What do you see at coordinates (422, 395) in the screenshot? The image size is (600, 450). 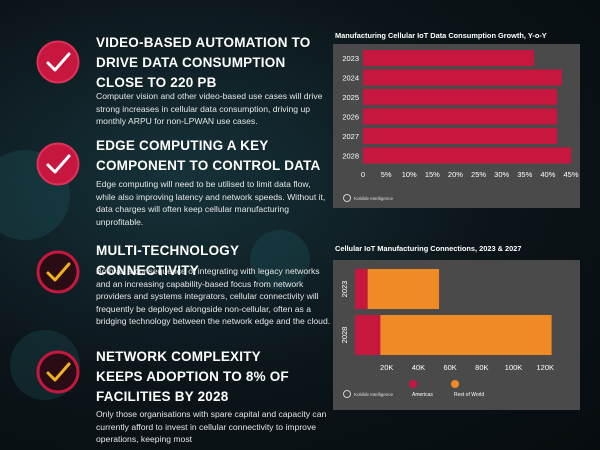 I see `legend-label: Americas` at bounding box center [422, 395].